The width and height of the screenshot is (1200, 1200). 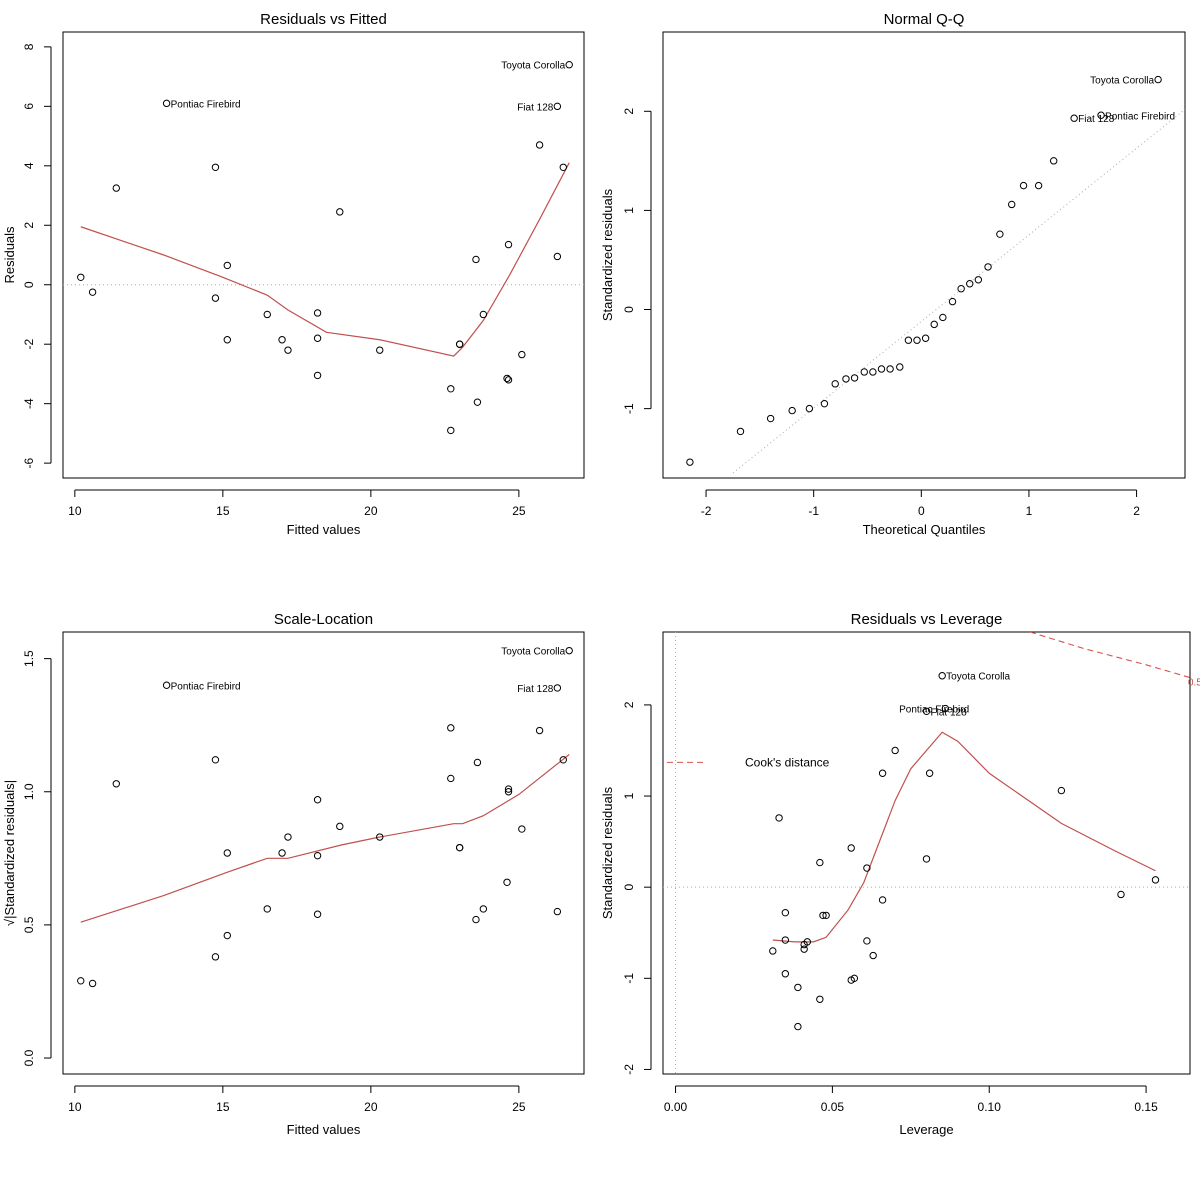 What do you see at coordinates (535, 107) in the screenshot?
I see `point-label: Fiat 128` at bounding box center [535, 107].